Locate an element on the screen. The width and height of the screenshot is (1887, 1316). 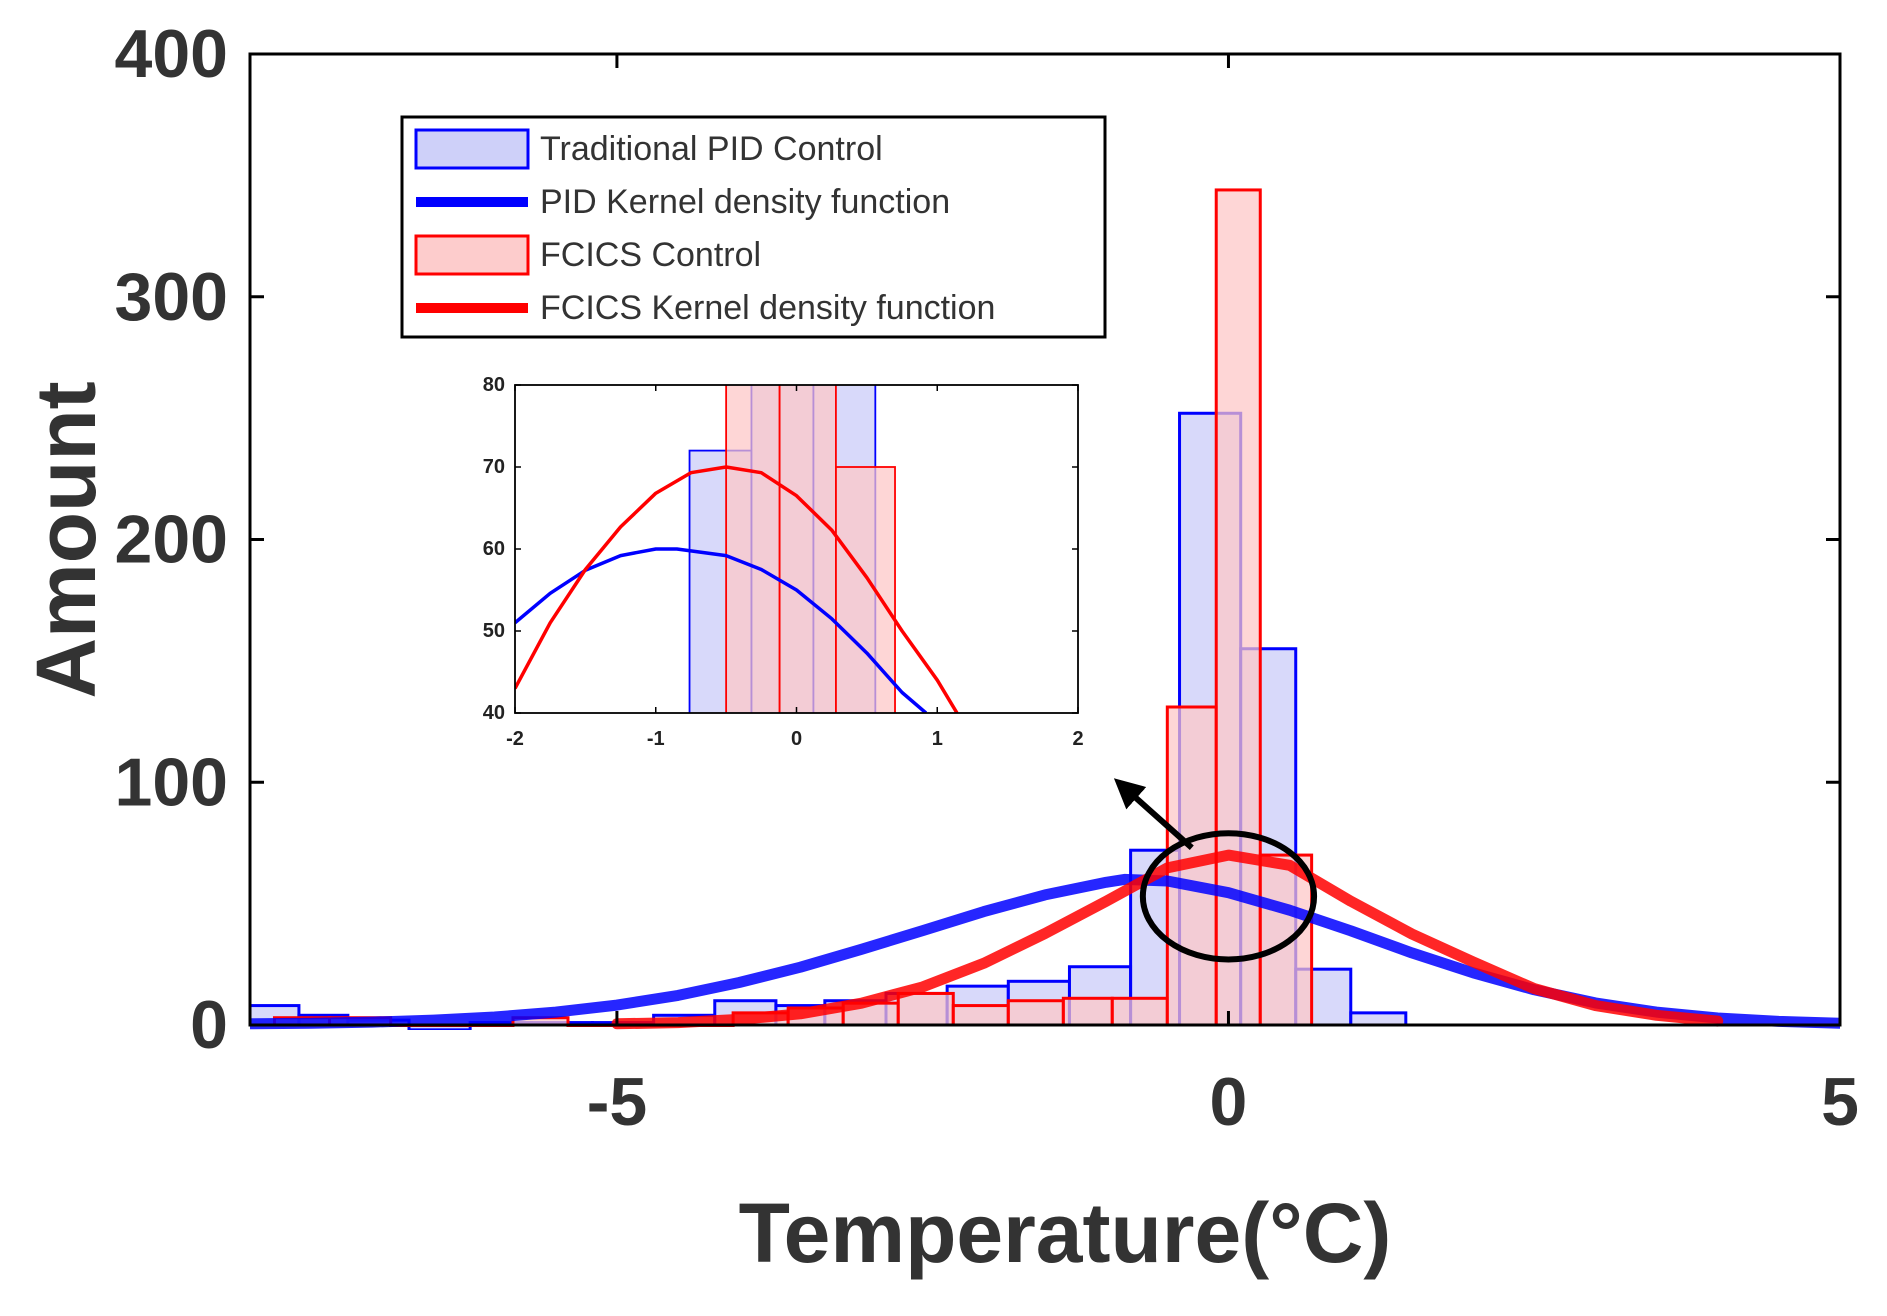
x-tick-label: 0 is located at coordinates (1229, 1102).